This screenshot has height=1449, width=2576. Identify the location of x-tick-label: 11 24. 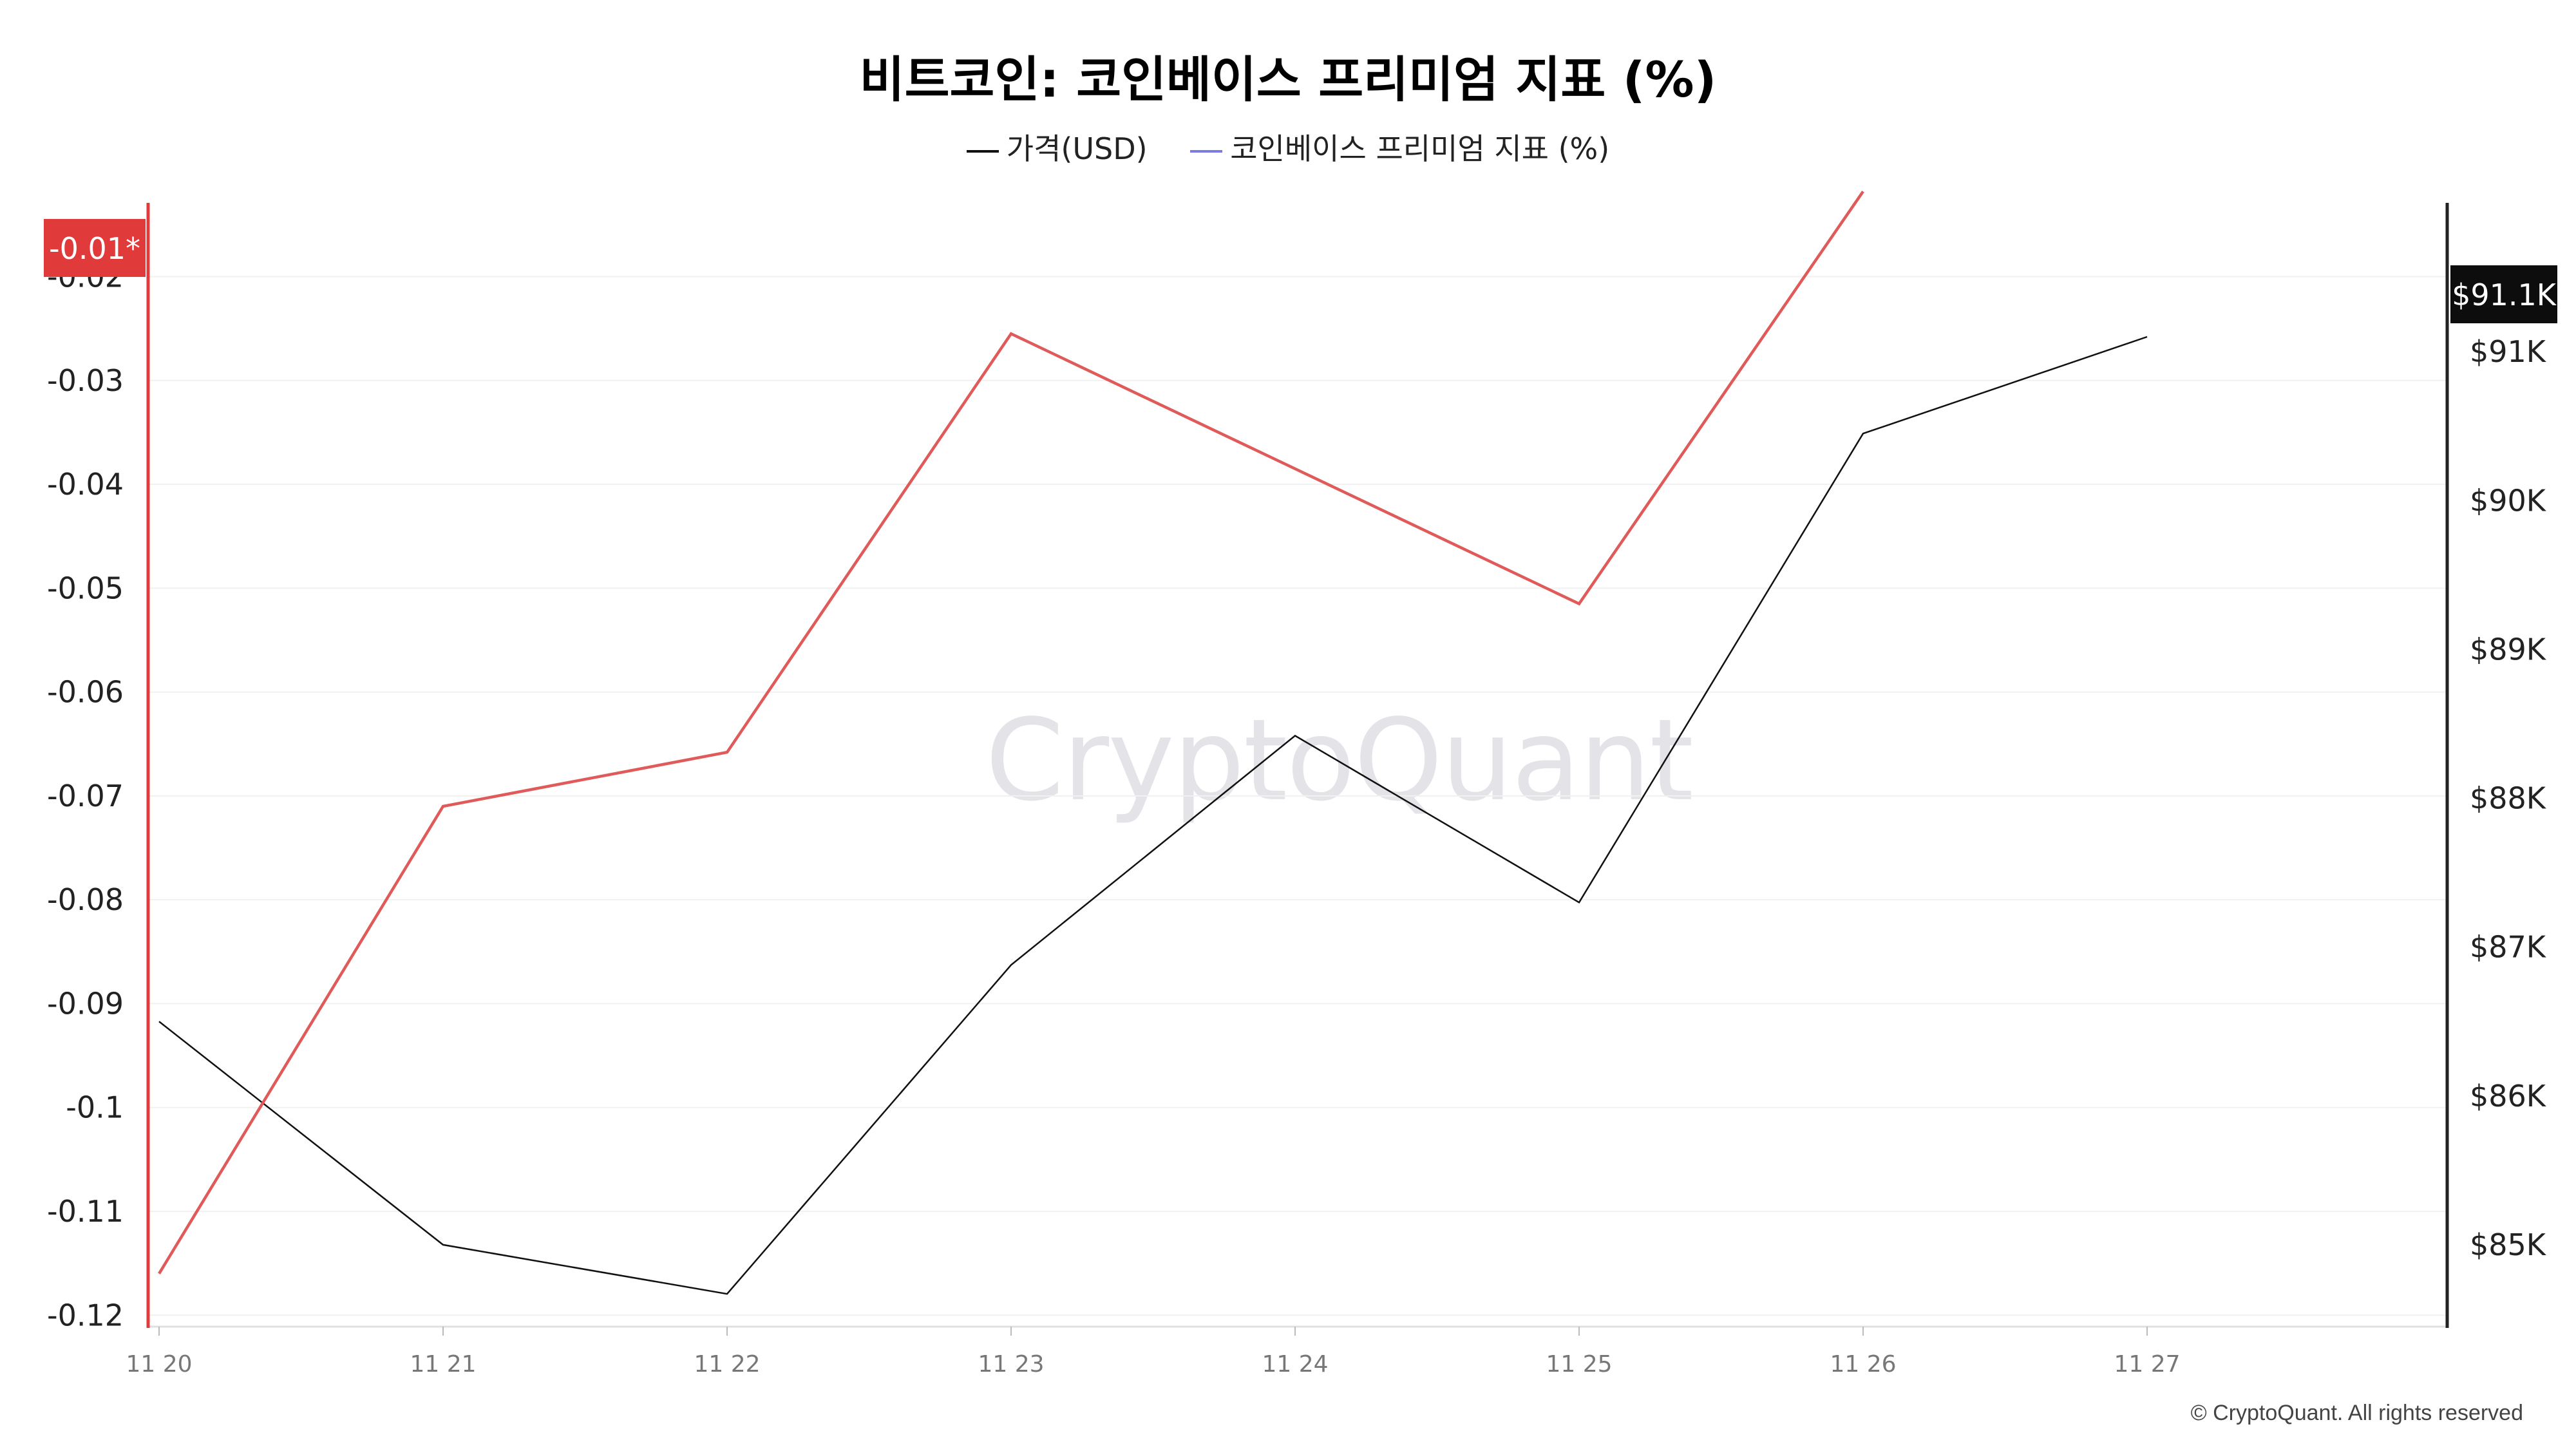
(1295, 1364).